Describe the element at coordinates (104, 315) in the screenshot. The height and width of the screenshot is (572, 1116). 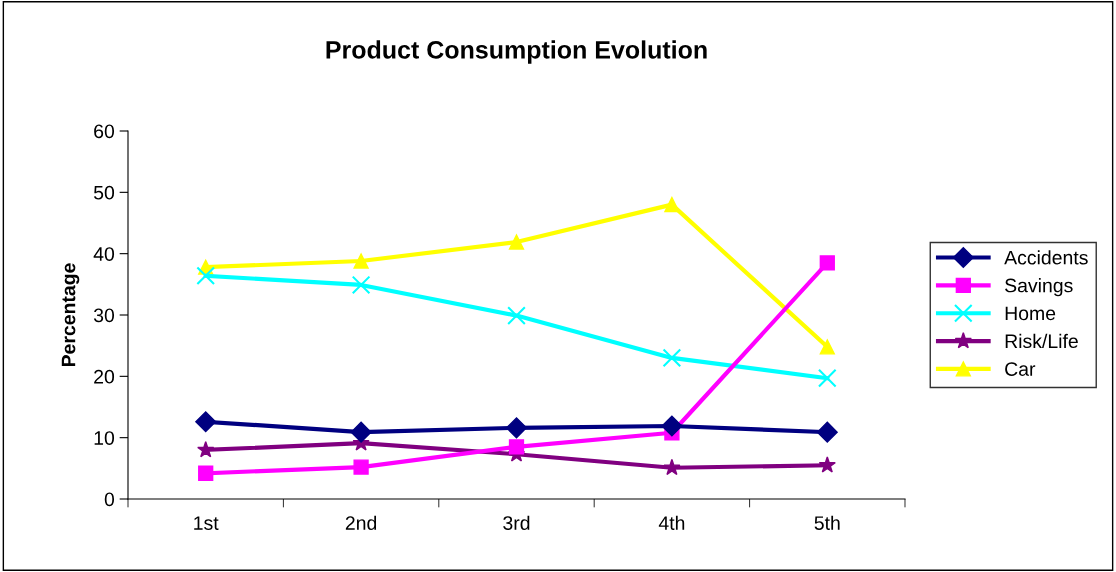
I see `y-tick-label: 30` at that location.